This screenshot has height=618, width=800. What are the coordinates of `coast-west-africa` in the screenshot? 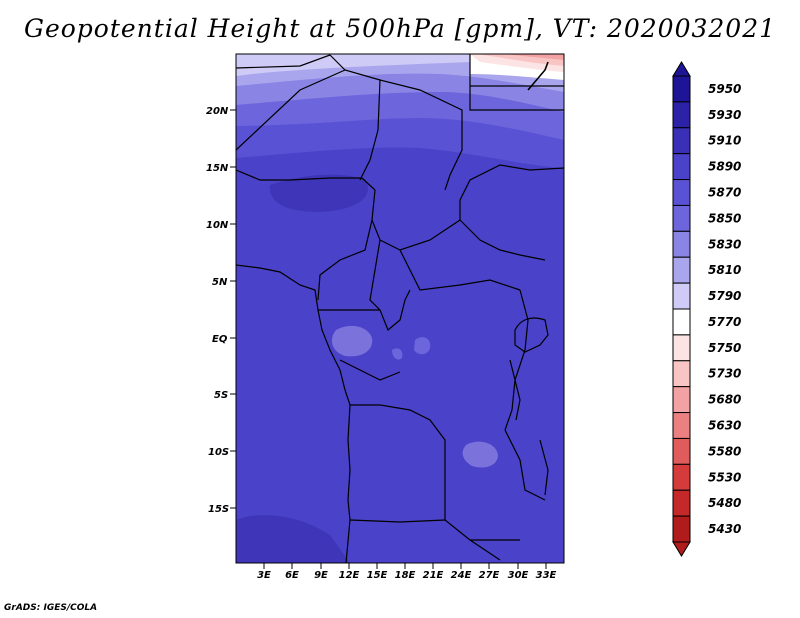 It's located at (293, 413).